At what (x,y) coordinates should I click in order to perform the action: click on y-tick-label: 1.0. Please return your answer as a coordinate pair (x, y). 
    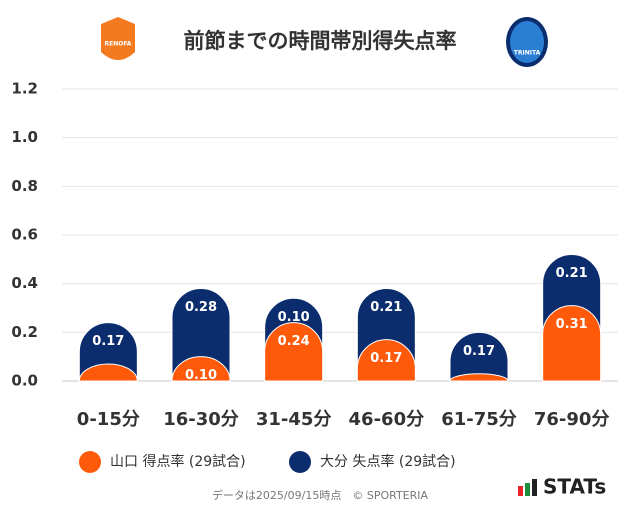
    Looking at the image, I should click on (24, 137).